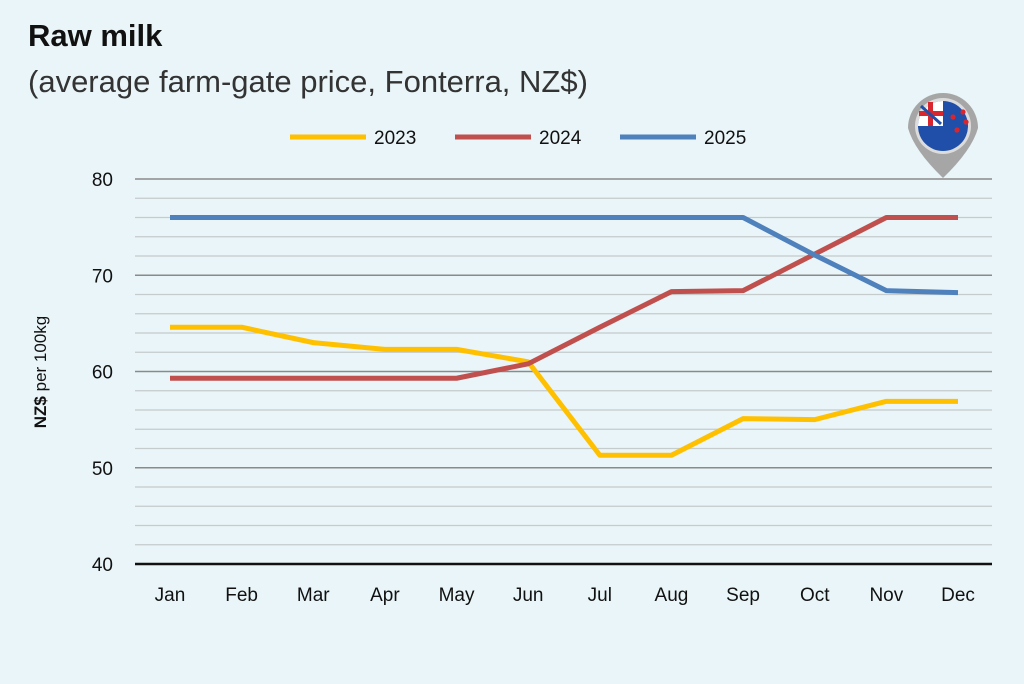 The height and width of the screenshot is (684, 1024). I want to click on legend-label-2024: 2024, so click(560, 138).